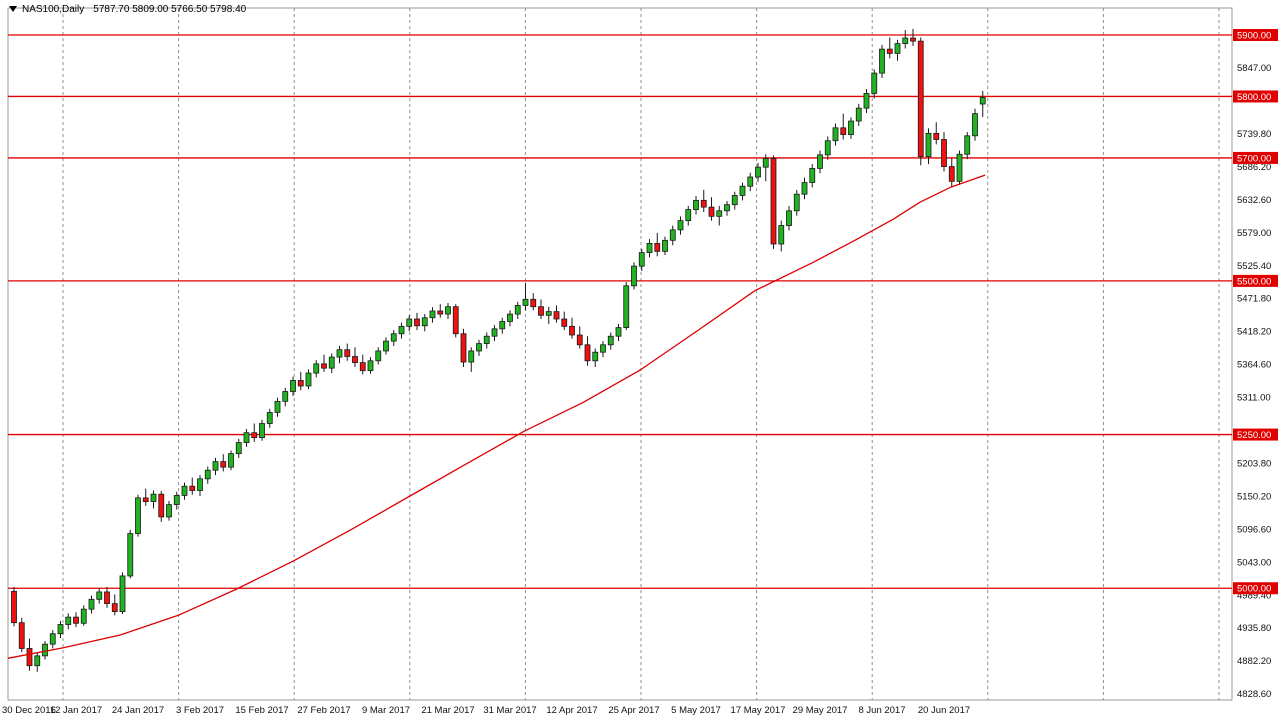  Describe the element at coordinates (138, 710) in the screenshot. I see `x-axis-date-label: 24 Jan 2017` at that location.